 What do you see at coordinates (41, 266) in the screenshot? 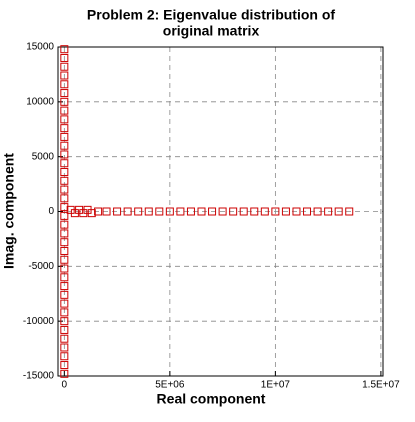
I see `y-tick-label: -5000` at bounding box center [41, 266].